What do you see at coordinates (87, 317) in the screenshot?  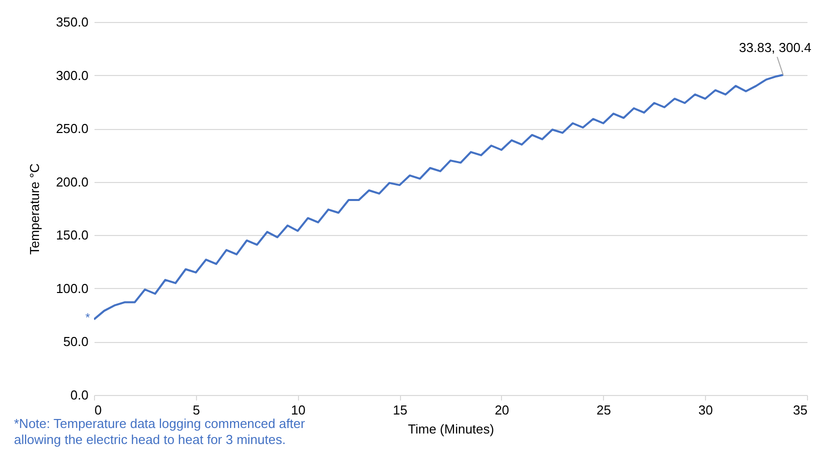 I see `annotation: *` at bounding box center [87, 317].